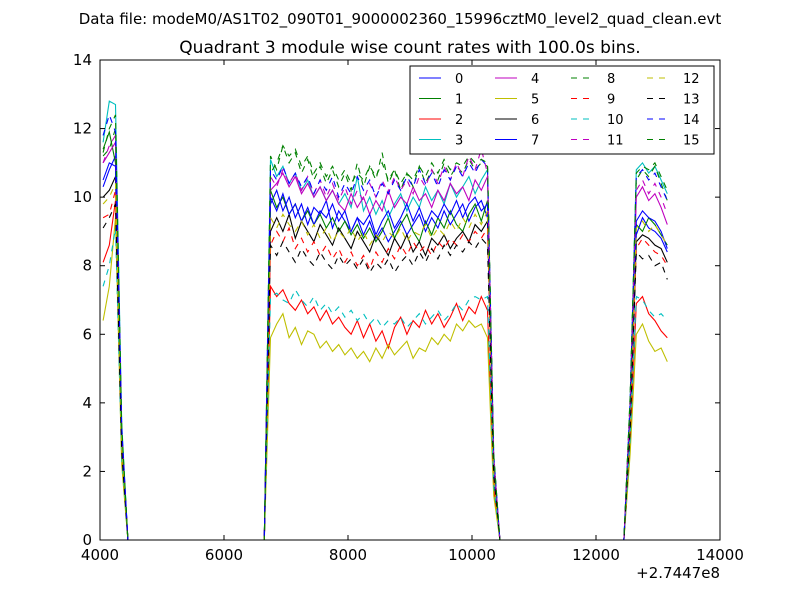  What do you see at coordinates (596, 555) in the screenshot?
I see `x-tick-label: 12000` at bounding box center [596, 555].